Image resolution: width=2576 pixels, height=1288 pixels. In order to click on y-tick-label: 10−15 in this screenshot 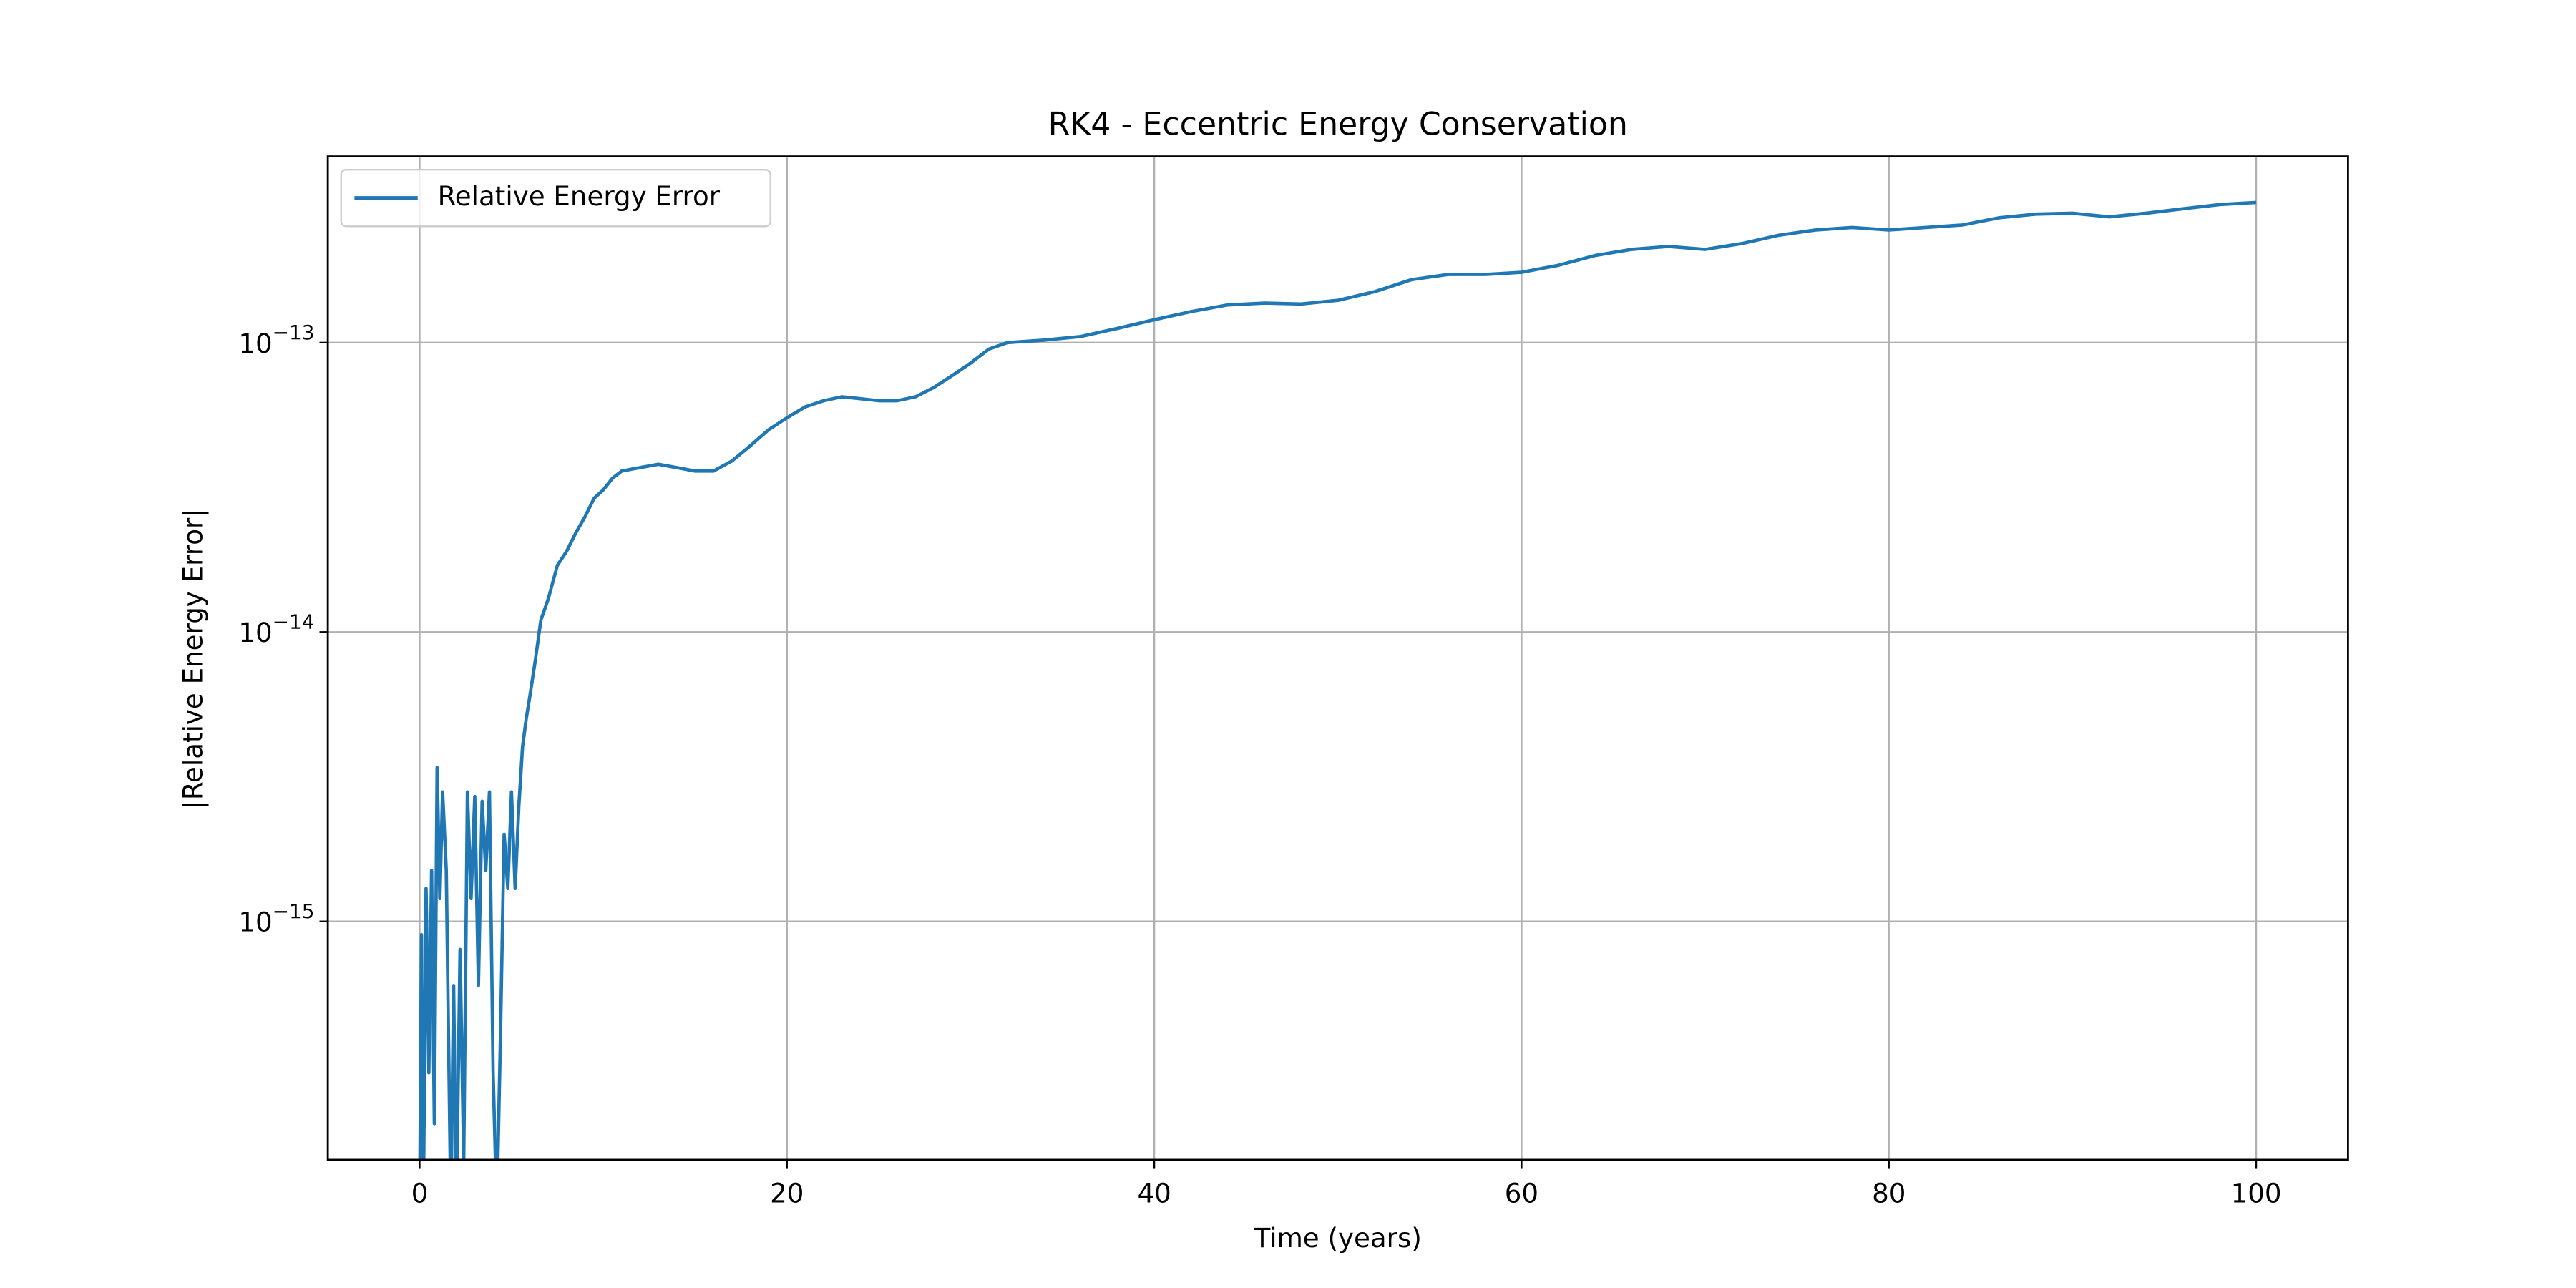, I will do `click(276, 918)`.